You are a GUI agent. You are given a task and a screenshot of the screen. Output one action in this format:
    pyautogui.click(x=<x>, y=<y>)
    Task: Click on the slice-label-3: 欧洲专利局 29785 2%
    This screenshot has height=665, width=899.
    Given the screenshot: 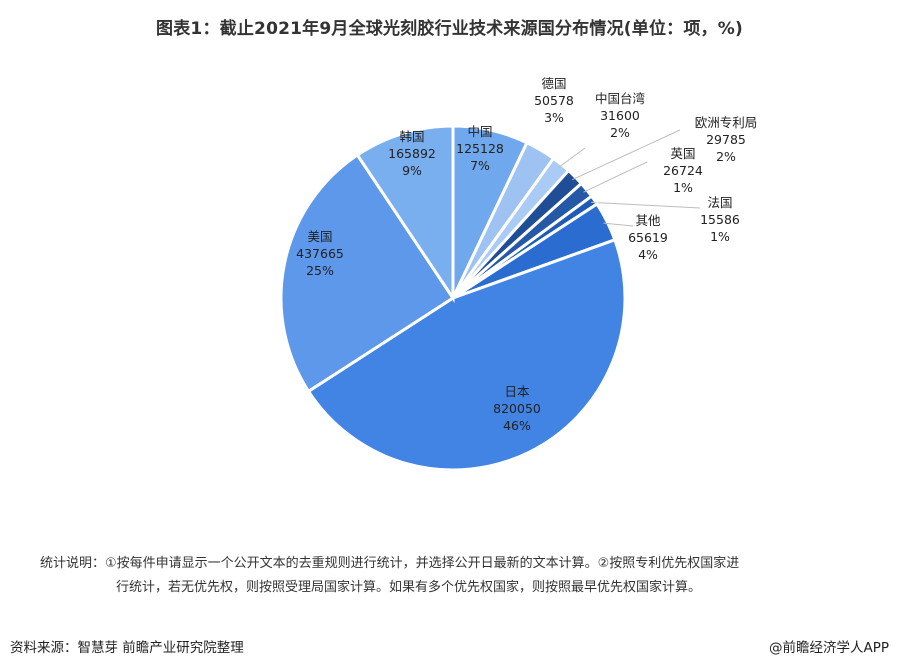 What is the action you would take?
    pyautogui.click(x=726, y=139)
    